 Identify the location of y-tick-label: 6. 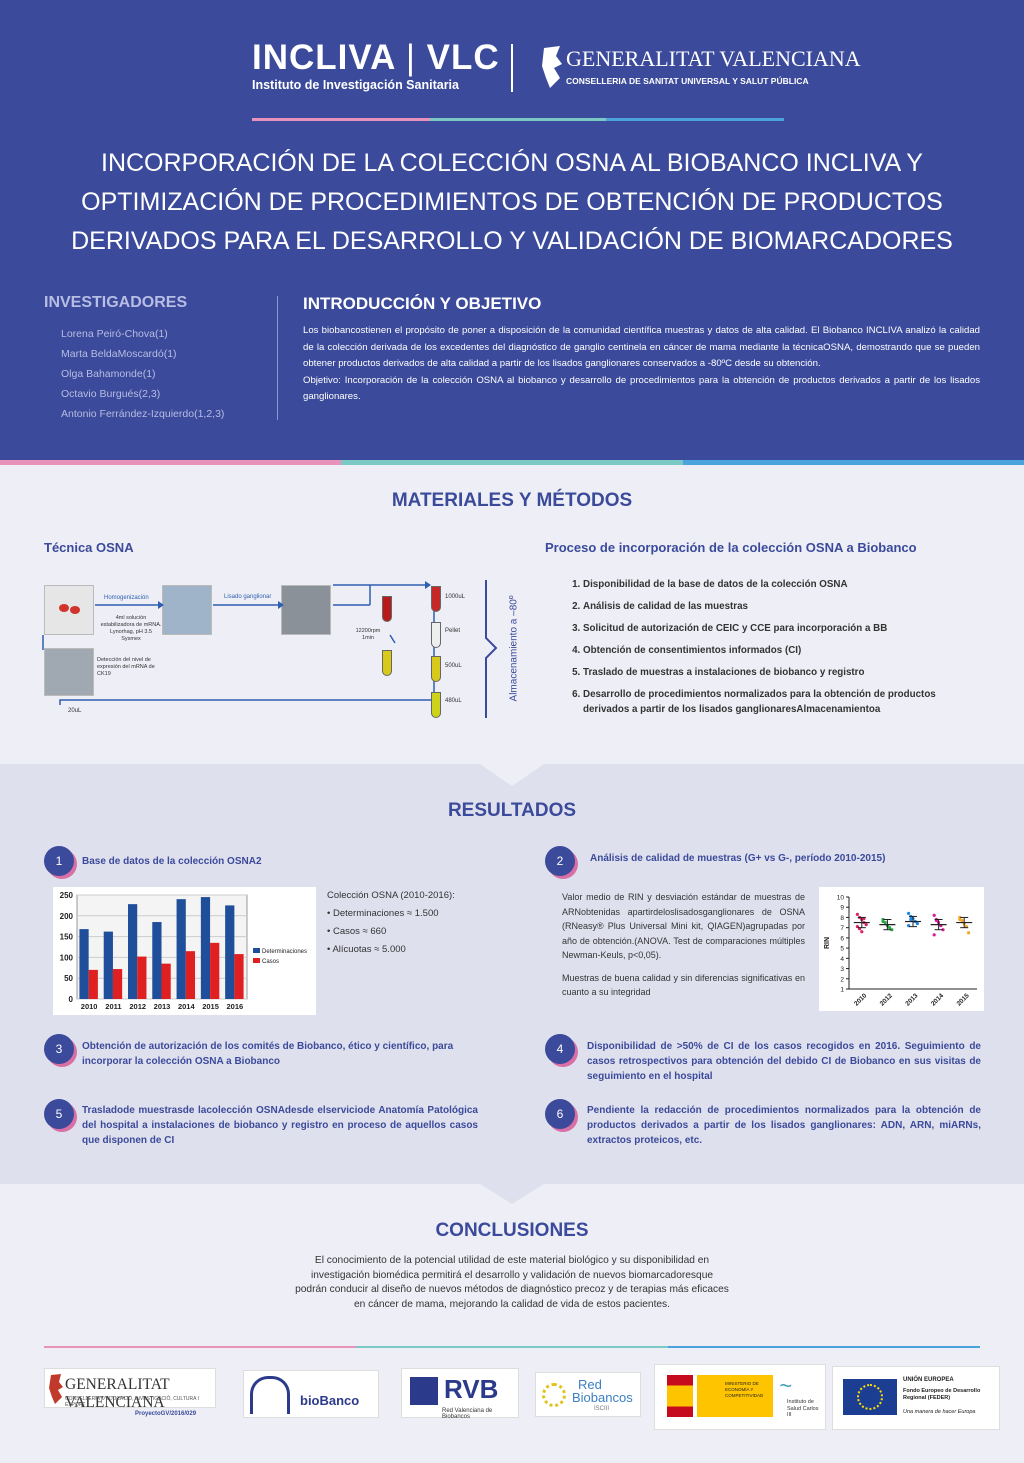
(842, 938).